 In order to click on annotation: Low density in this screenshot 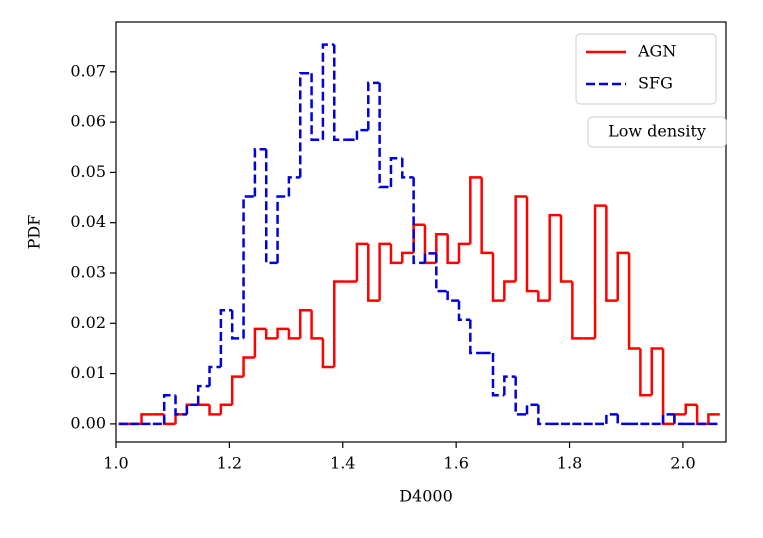, I will do `click(657, 131)`.